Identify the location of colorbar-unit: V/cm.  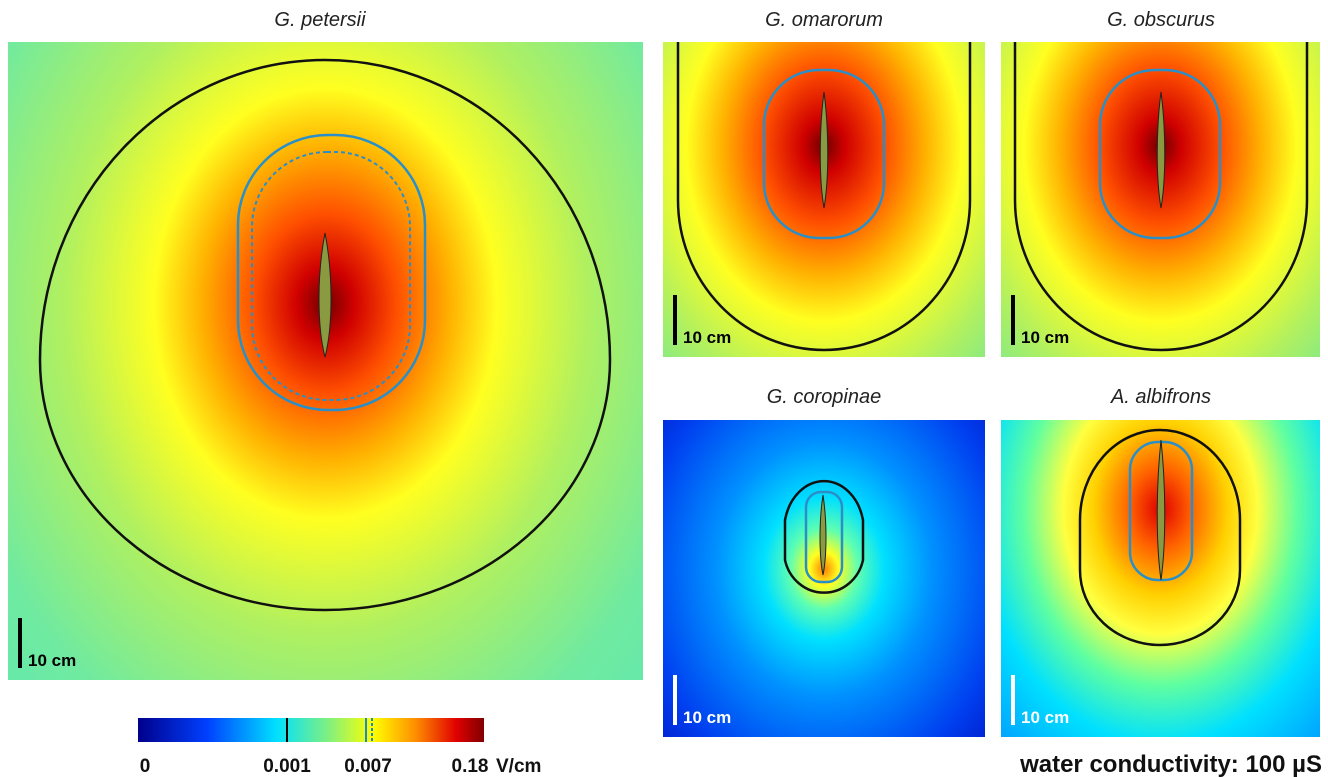
(518, 766).